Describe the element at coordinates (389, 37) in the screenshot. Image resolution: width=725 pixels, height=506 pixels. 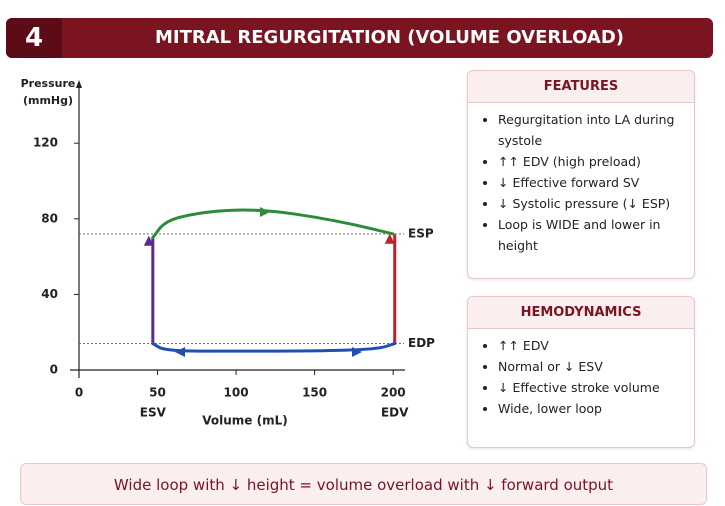
I see `page-title: MITRAL REGURGITATION (VOLUME OVERLOAD)` at that location.